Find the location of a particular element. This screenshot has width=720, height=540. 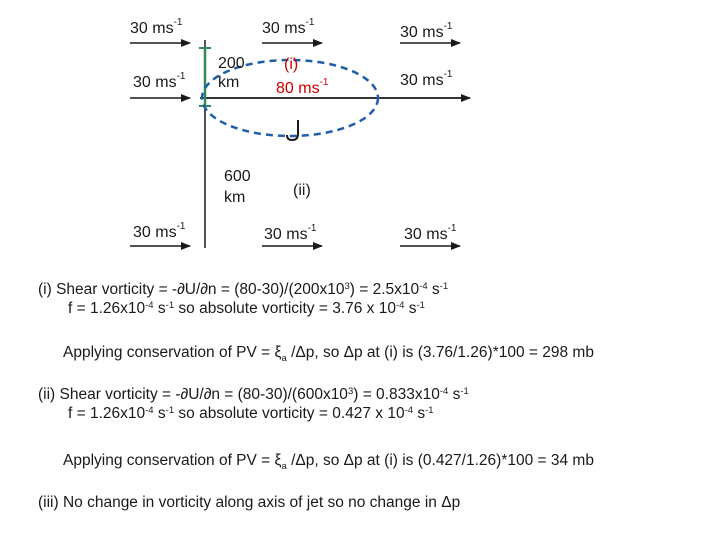

speed-label-top-mid: 30 ms-1 is located at coordinates (288, 27).